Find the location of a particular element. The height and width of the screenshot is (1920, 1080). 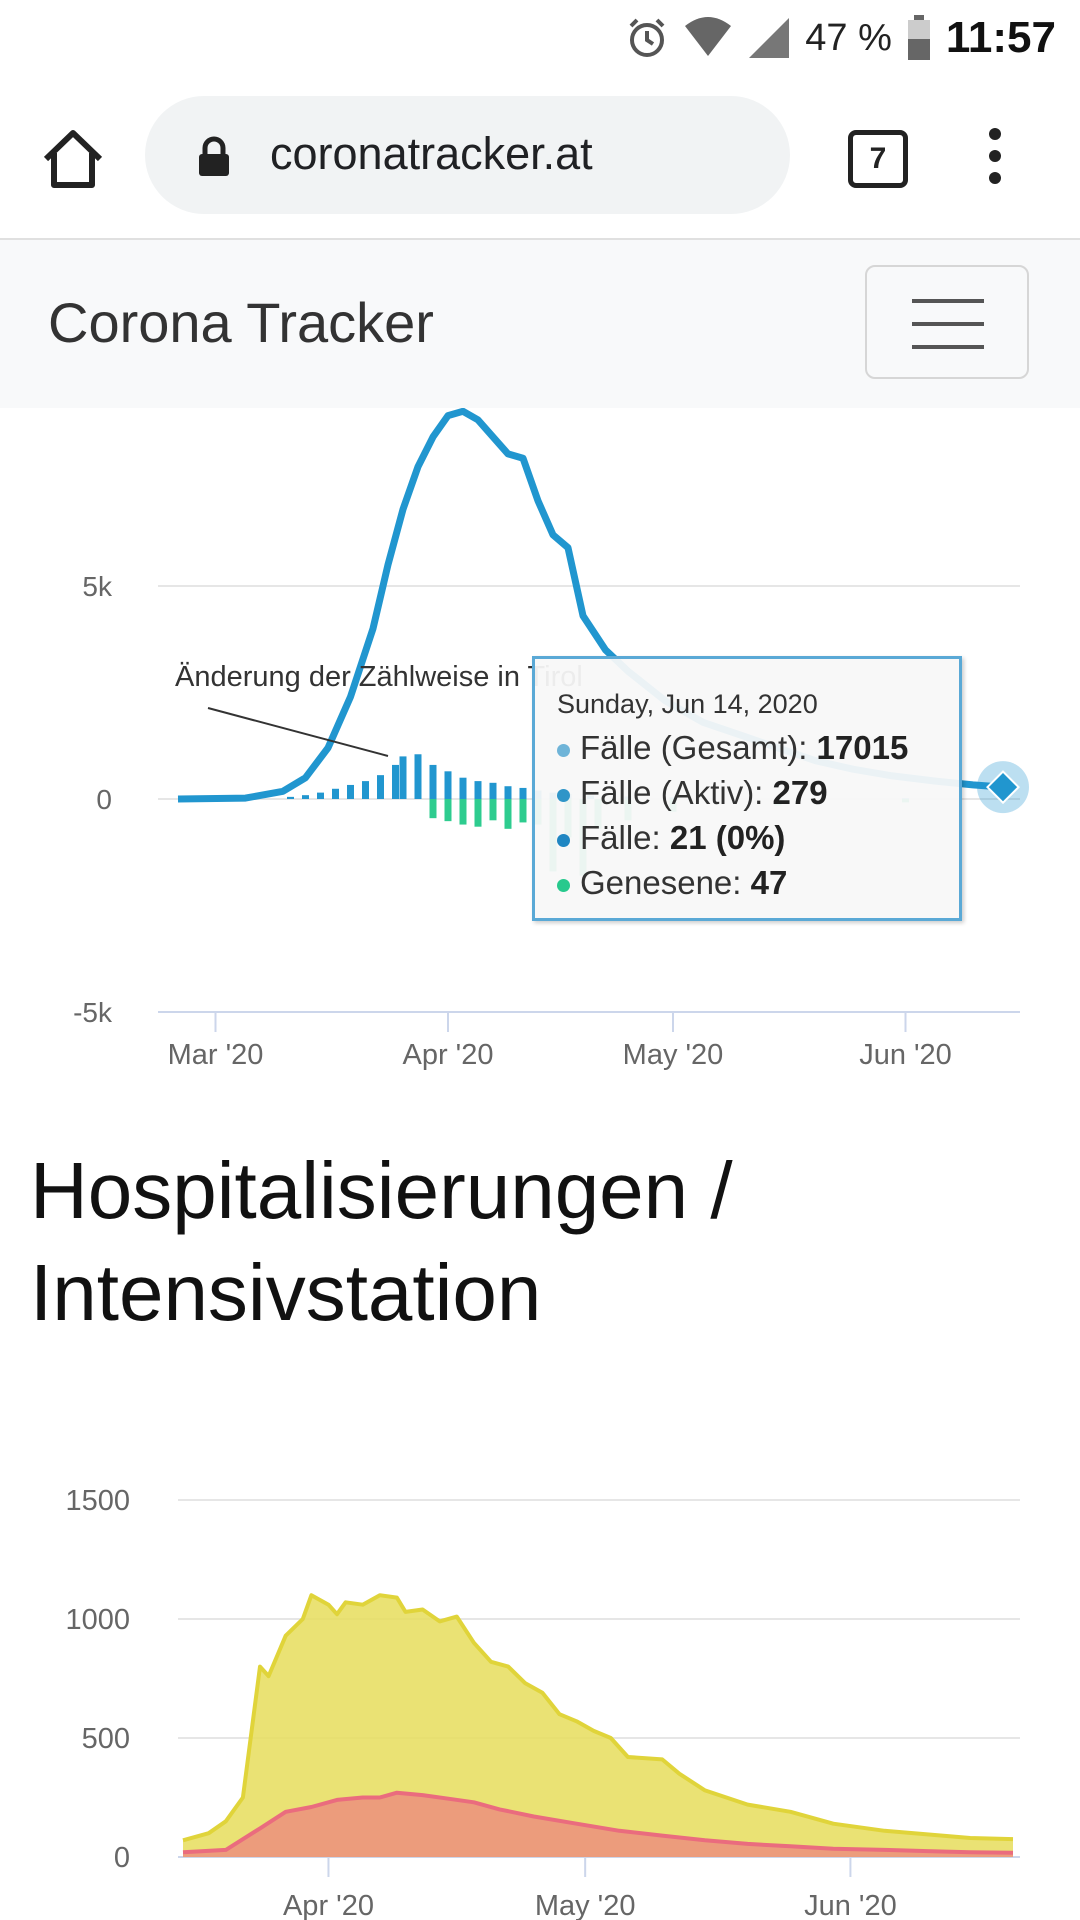

tooltip-label: Fälle: is located at coordinates (625, 837).